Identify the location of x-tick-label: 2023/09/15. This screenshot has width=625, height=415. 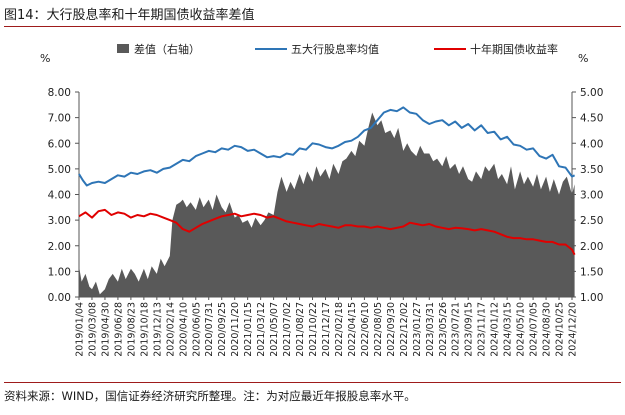
(469, 329).